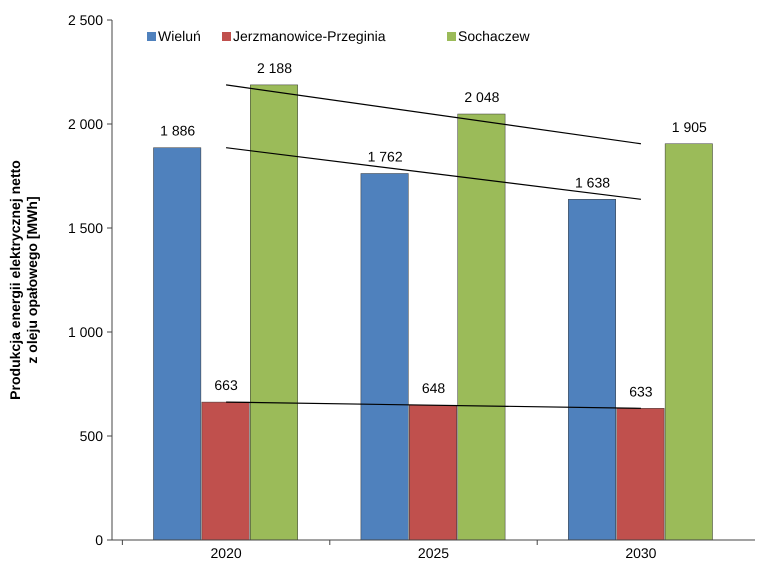 This screenshot has height=569, width=761. What do you see at coordinates (690, 126) in the screenshot?
I see `data-label: 1 905` at bounding box center [690, 126].